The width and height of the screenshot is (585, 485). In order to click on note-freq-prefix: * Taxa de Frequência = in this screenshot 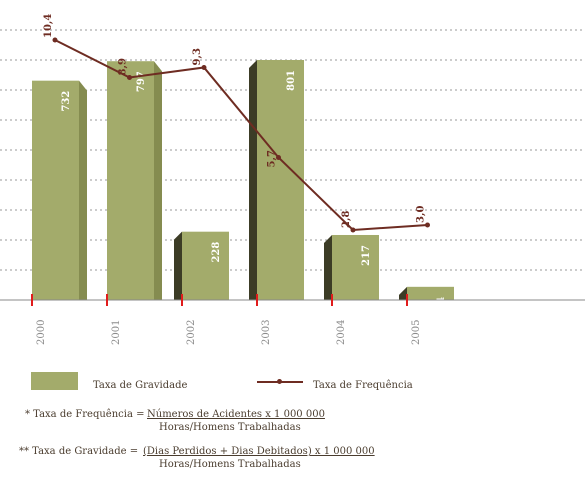, I will do `click(85, 414)`.